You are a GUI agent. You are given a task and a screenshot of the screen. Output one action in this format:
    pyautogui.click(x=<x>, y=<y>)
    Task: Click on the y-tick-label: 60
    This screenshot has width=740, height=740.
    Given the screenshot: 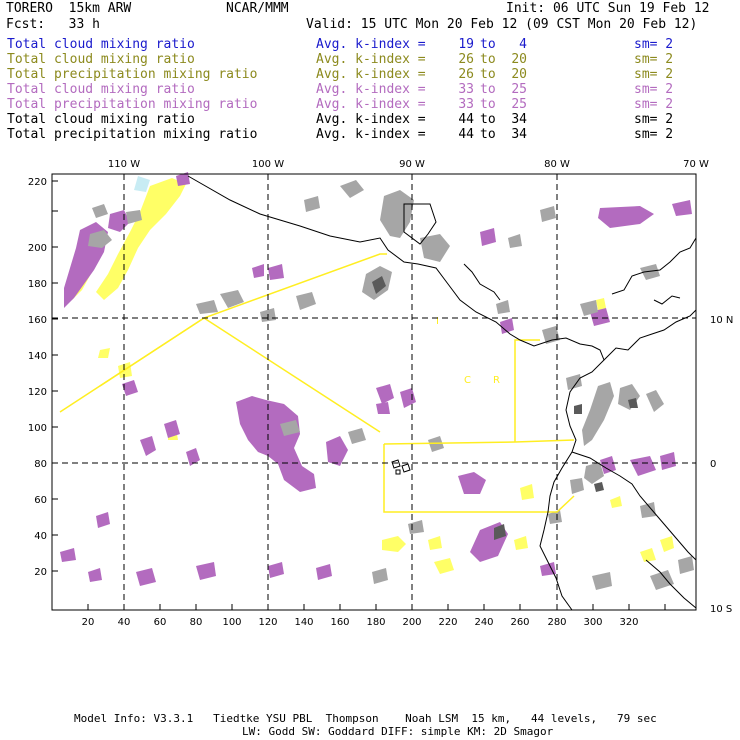 What is the action you would take?
    pyautogui.click(x=40, y=500)
    